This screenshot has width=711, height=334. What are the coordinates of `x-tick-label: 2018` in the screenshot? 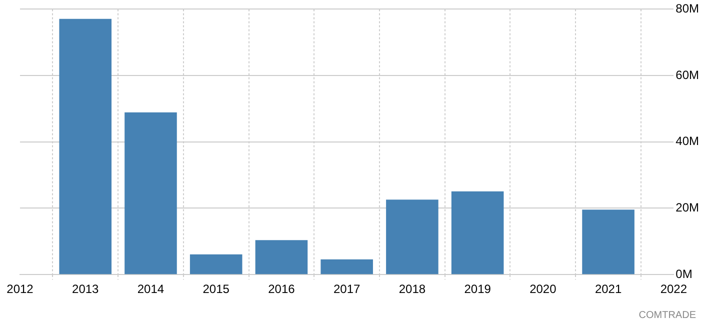 It's located at (412, 289).